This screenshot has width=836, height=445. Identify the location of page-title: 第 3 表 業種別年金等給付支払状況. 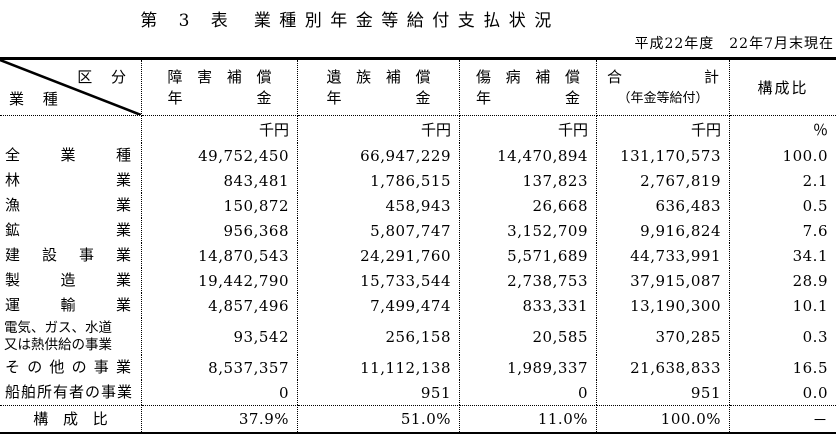
(350, 18).